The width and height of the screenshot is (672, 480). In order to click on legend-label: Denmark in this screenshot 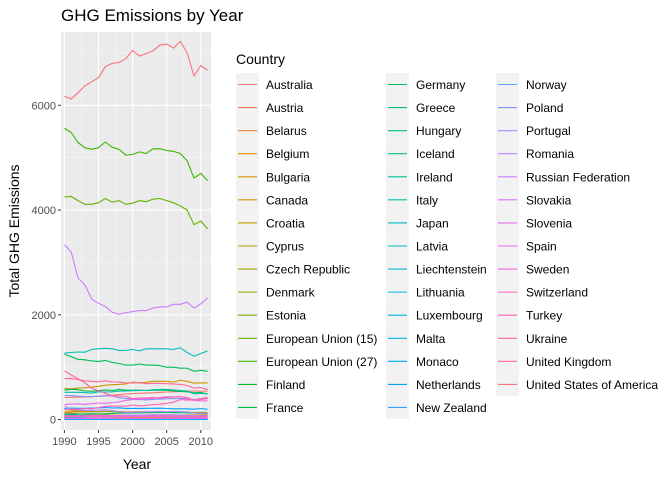, I will do `click(291, 293)`.